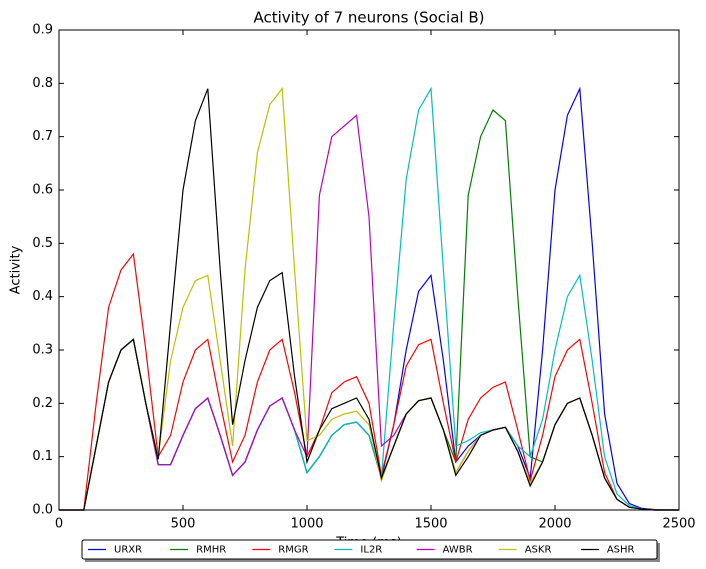 The image size is (706, 569). What do you see at coordinates (293, 550) in the screenshot?
I see `legend-label: RMGR` at bounding box center [293, 550].